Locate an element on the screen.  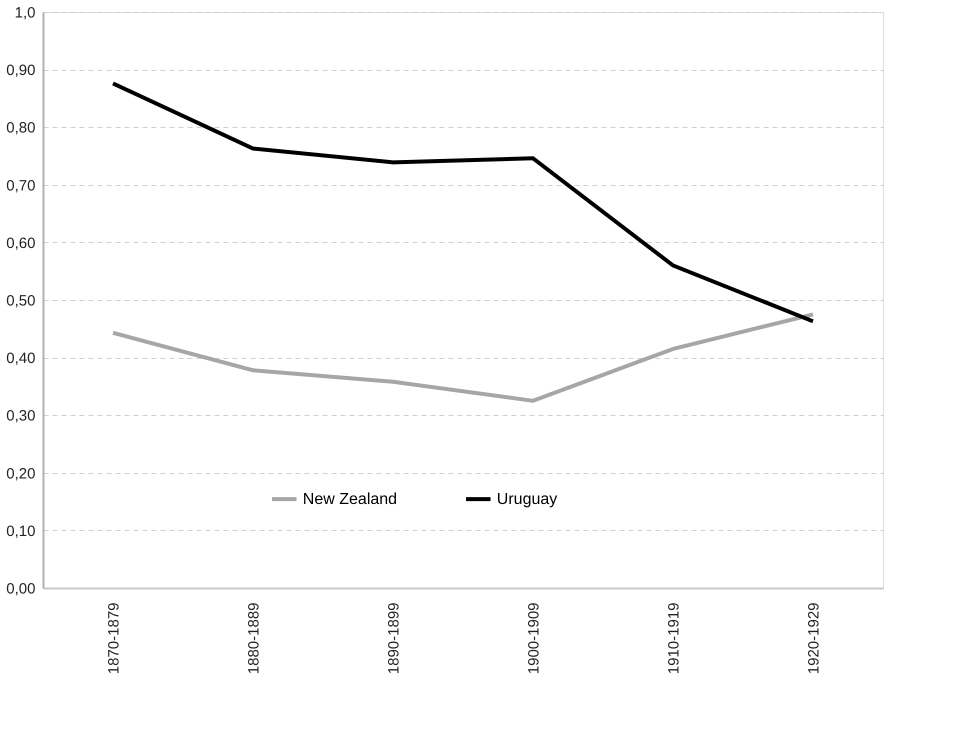
y-tick-label: 0,50 is located at coordinates (21, 301).